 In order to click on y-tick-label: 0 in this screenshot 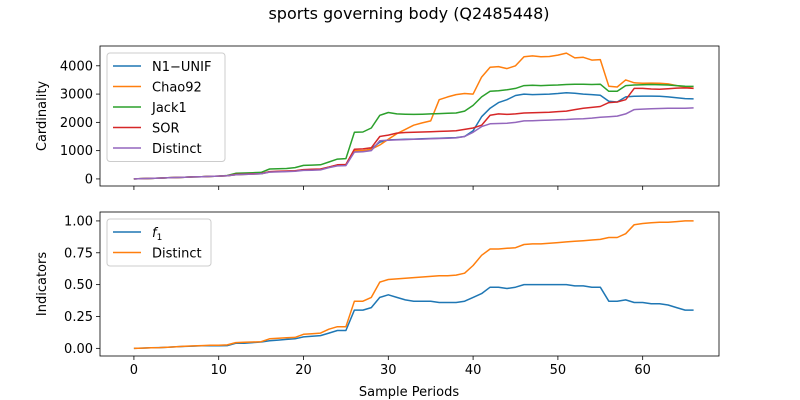, I will do `click(89, 179)`.